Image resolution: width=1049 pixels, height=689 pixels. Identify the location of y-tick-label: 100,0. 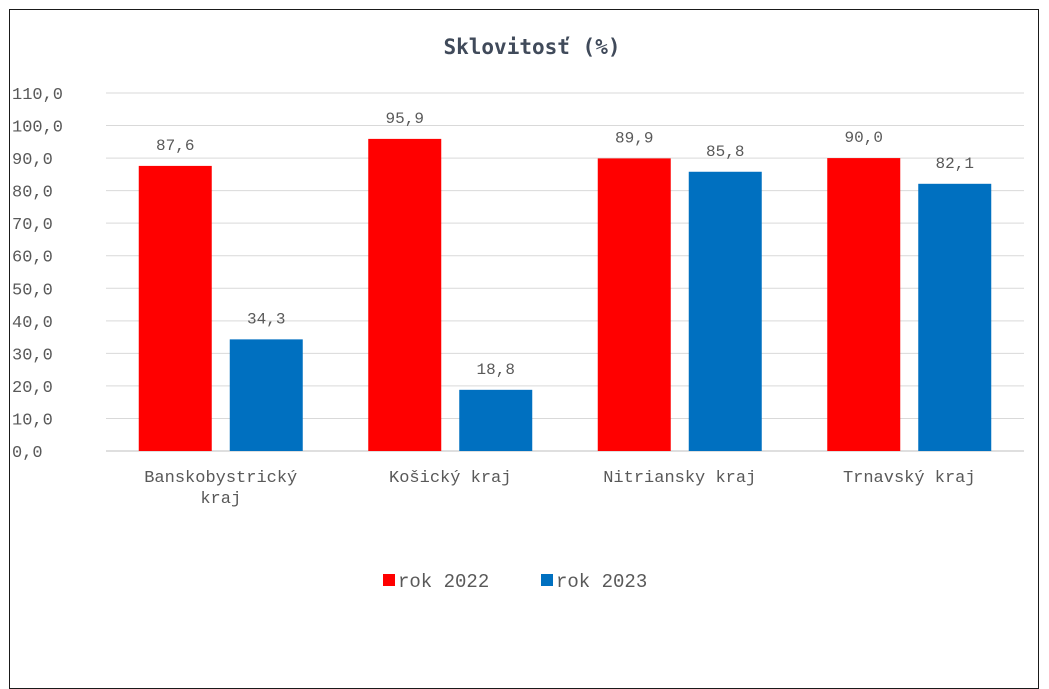
(37, 128).